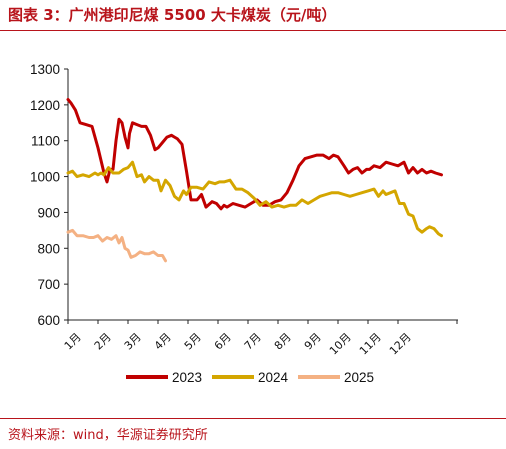 The image size is (506, 449). Describe the element at coordinates (313, 342) in the screenshot. I see `x-tick-label: 9月` at that location.